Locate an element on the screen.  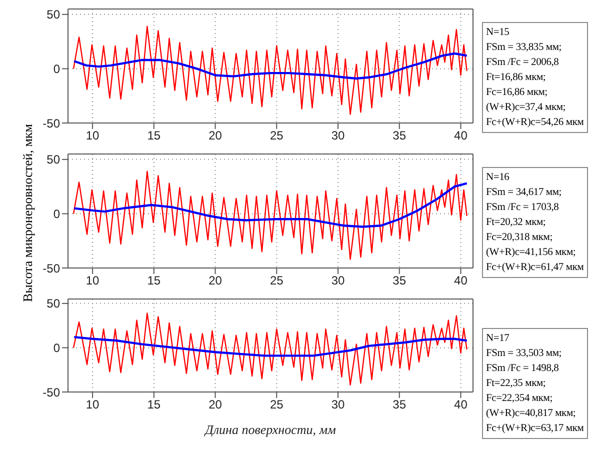
text: Fc=20,318 мкм; is located at coordinates (520, 238).